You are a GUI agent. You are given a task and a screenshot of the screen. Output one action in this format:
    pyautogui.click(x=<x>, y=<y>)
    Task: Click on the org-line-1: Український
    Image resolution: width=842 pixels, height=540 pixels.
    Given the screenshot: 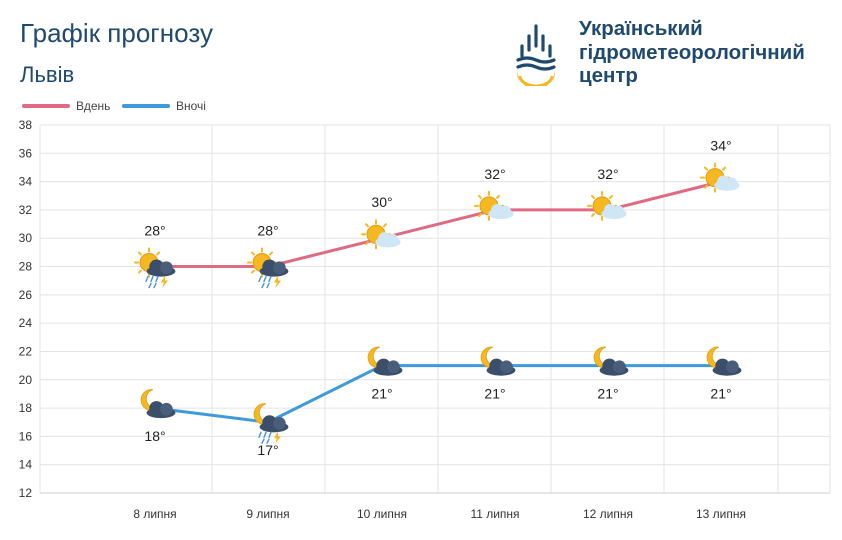 What is the action you would take?
    pyautogui.click(x=641, y=28)
    